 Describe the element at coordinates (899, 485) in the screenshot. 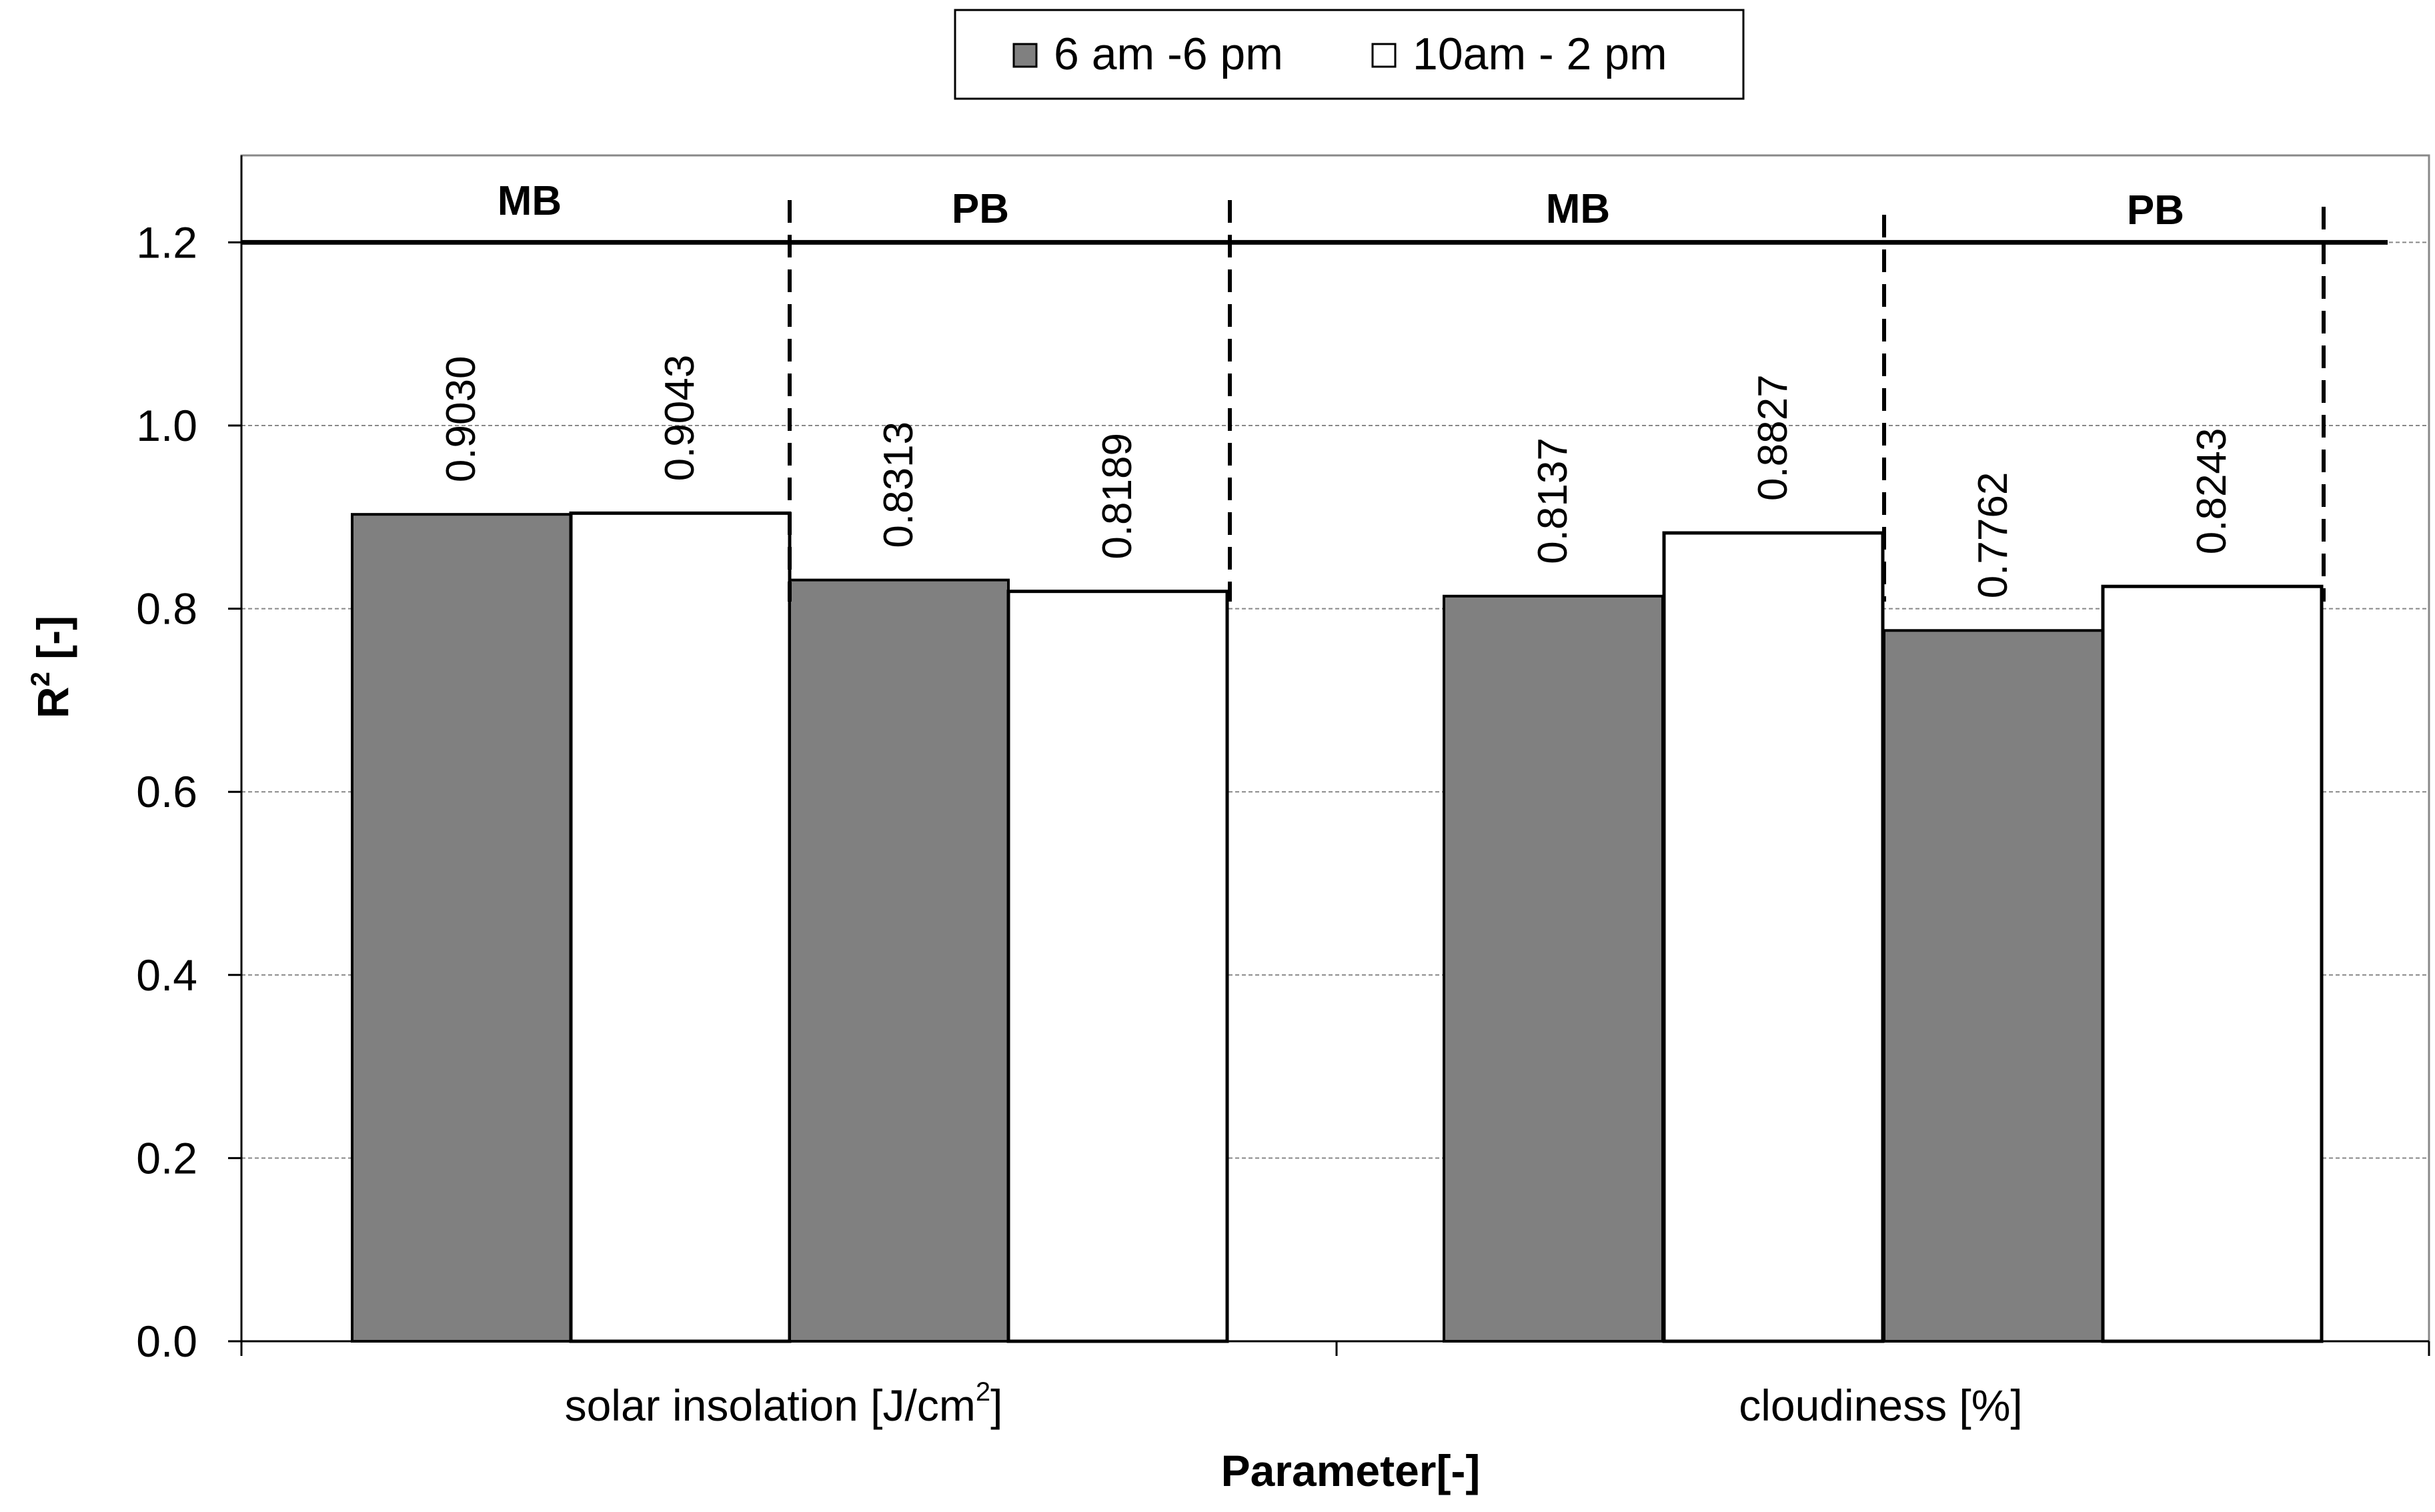

I see `bar-value-label: 0.8313` at that location.